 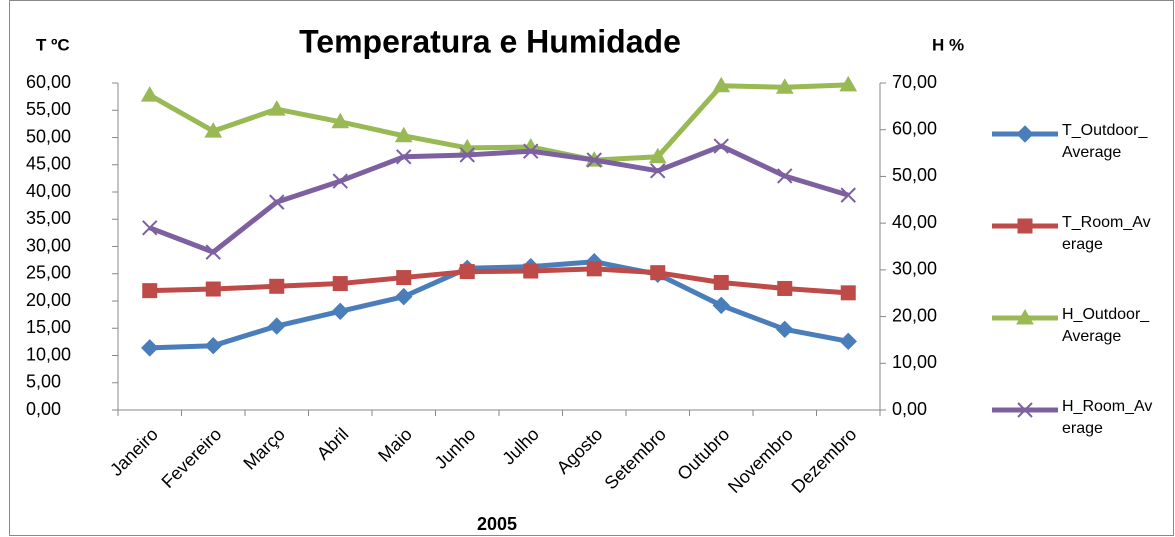 I want to click on y2-tick-label: 40,00, so click(x=914, y=222).